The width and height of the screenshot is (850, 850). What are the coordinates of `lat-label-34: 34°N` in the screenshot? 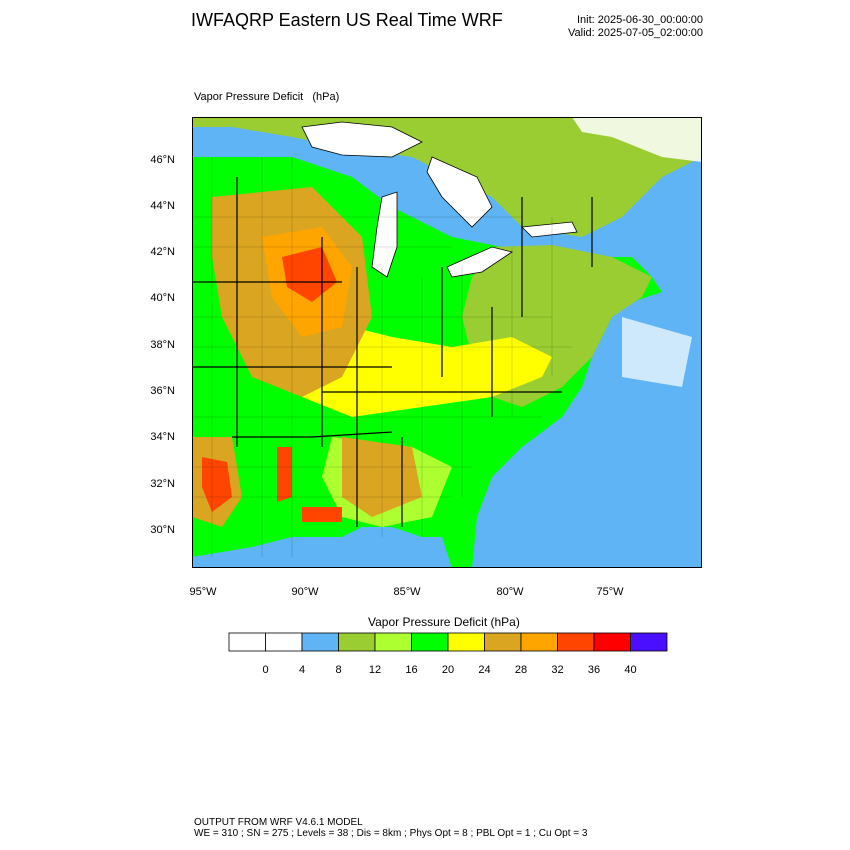 It's located at (162, 437).